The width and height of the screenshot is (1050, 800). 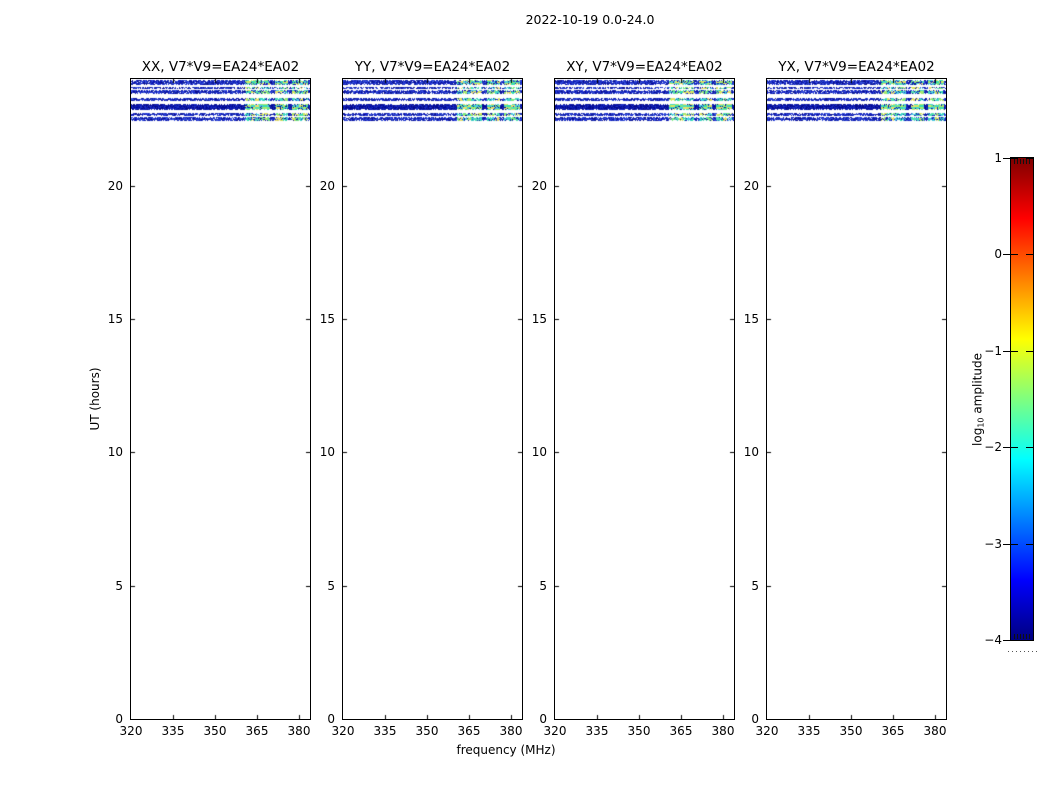 What do you see at coordinates (977, 385) in the screenshot?
I see `colorbar-label-suffix: amplitude` at bounding box center [977, 385].